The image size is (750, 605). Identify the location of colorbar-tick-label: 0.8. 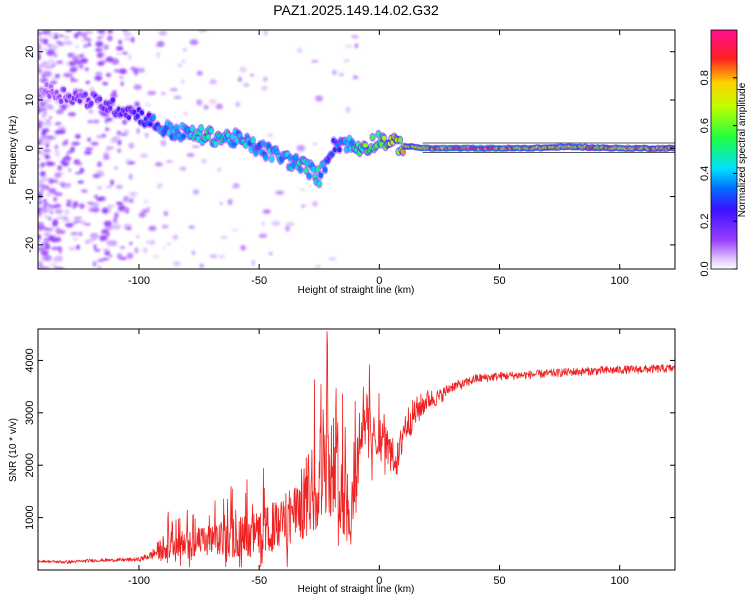
(705, 77).